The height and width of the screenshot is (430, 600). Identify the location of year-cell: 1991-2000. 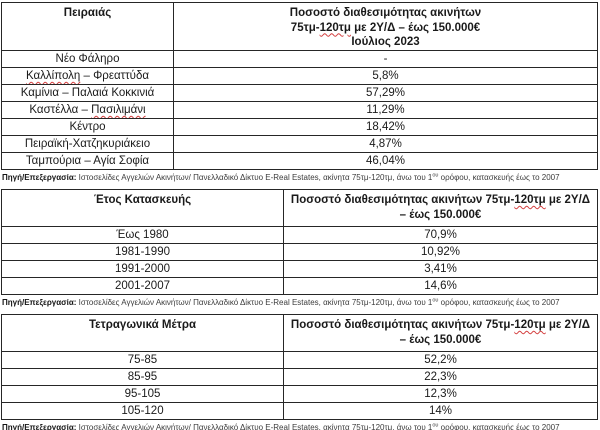
(142, 269).